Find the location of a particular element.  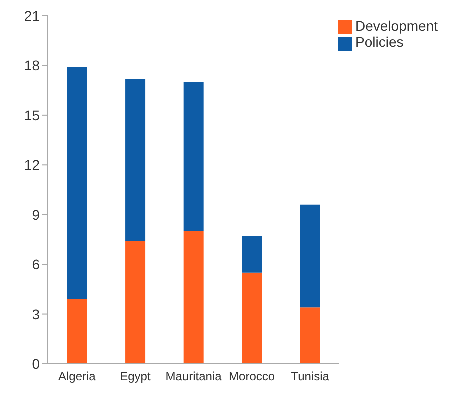

y-tick-label: 6 is located at coordinates (36, 264).